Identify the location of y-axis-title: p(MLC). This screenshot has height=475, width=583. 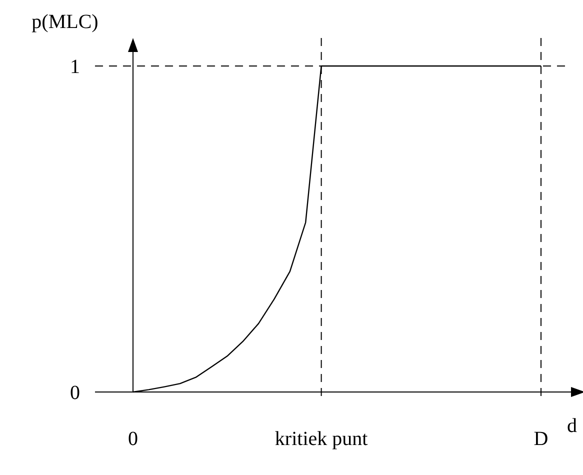
(65, 22).